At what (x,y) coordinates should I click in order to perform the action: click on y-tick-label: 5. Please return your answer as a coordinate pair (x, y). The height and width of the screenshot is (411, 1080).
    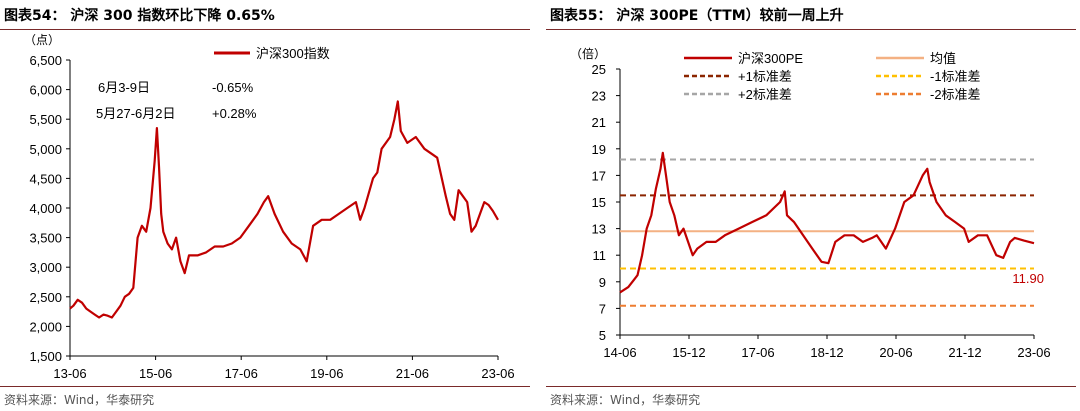
    Looking at the image, I should click on (602, 335).